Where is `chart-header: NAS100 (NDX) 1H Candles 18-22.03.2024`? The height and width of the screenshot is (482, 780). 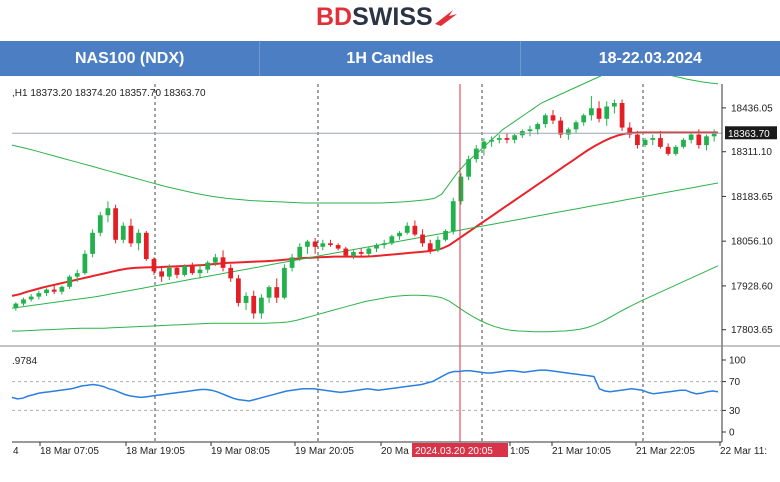
chart-header: NAS100 (NDX) 1H Candles 18-22.03.2024 is located at coordinates (390, 58).